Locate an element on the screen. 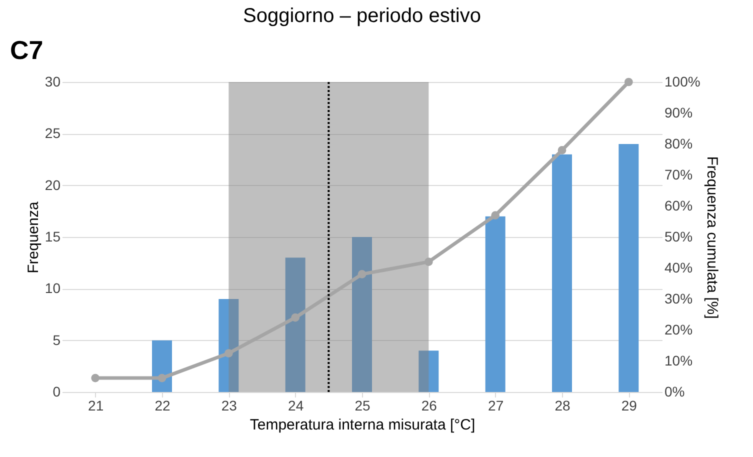 This screenshot has width=753, height=457. y2-tick-label: 40% is located at coordinates (678, 268).